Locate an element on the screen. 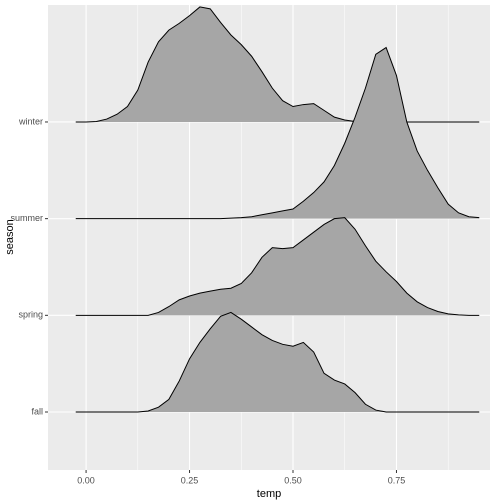 The width and height of the screenshot is (504, 504). y-axis-title: season is located at coordinates (10, 236).